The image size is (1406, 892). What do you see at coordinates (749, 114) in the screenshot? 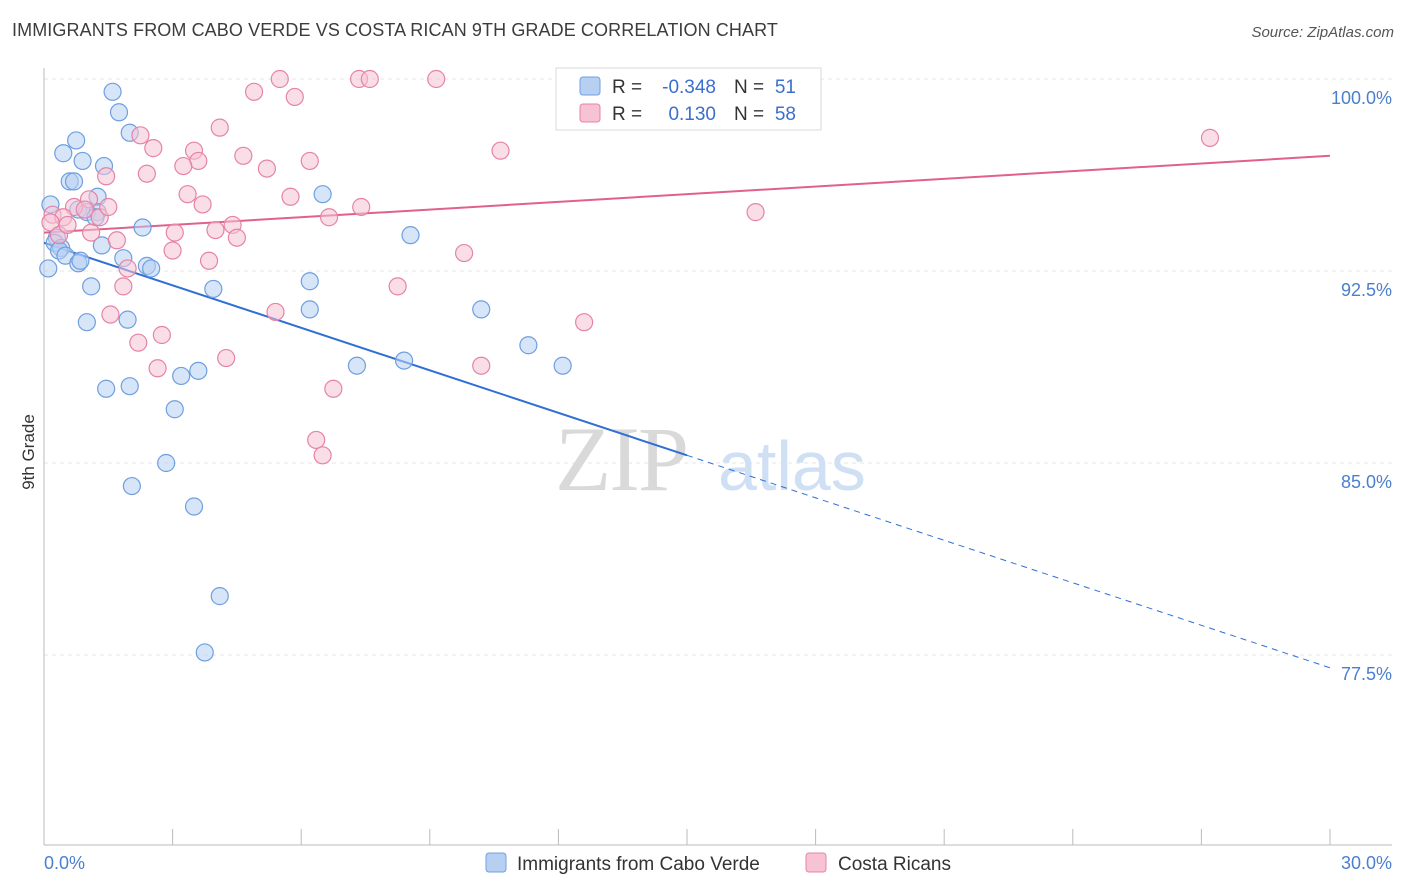
I see `stats-n-label-2: N =` at bounding box center [749, 114].